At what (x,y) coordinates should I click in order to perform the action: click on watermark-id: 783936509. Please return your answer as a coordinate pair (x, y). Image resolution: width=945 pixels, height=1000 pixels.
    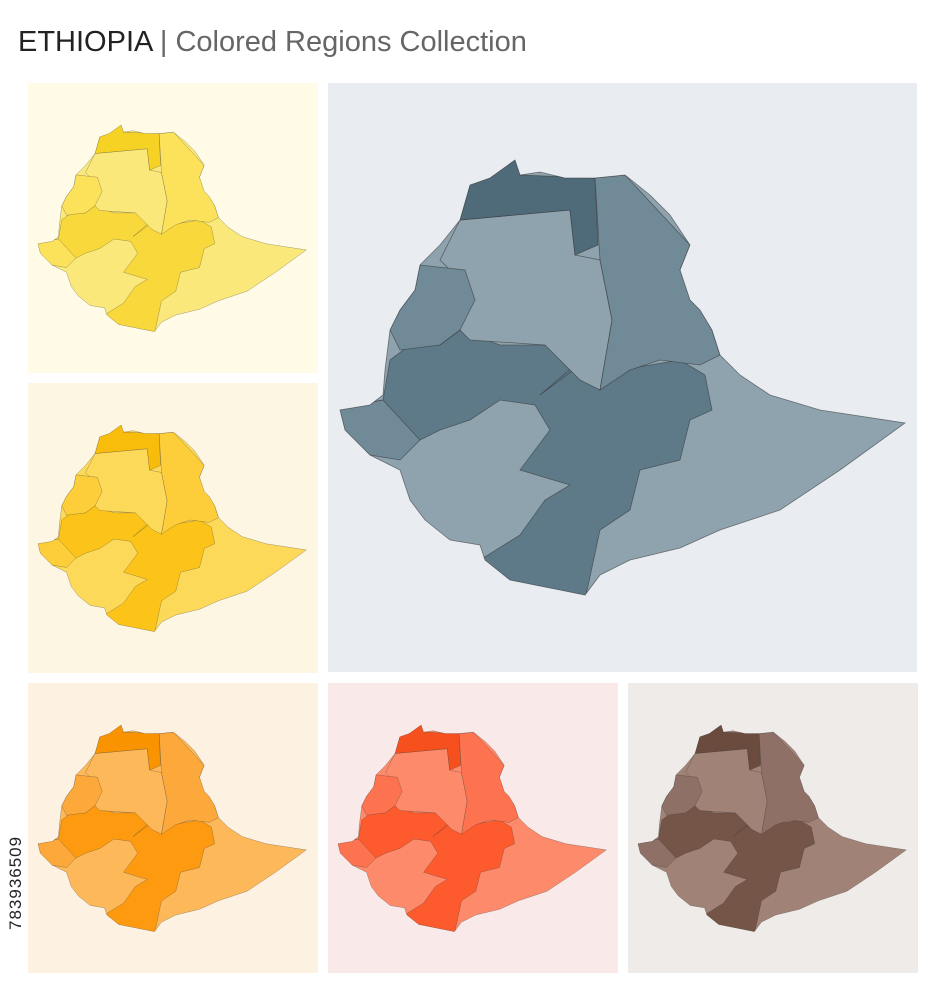
    Looking at the image, I should click on (15, 882).